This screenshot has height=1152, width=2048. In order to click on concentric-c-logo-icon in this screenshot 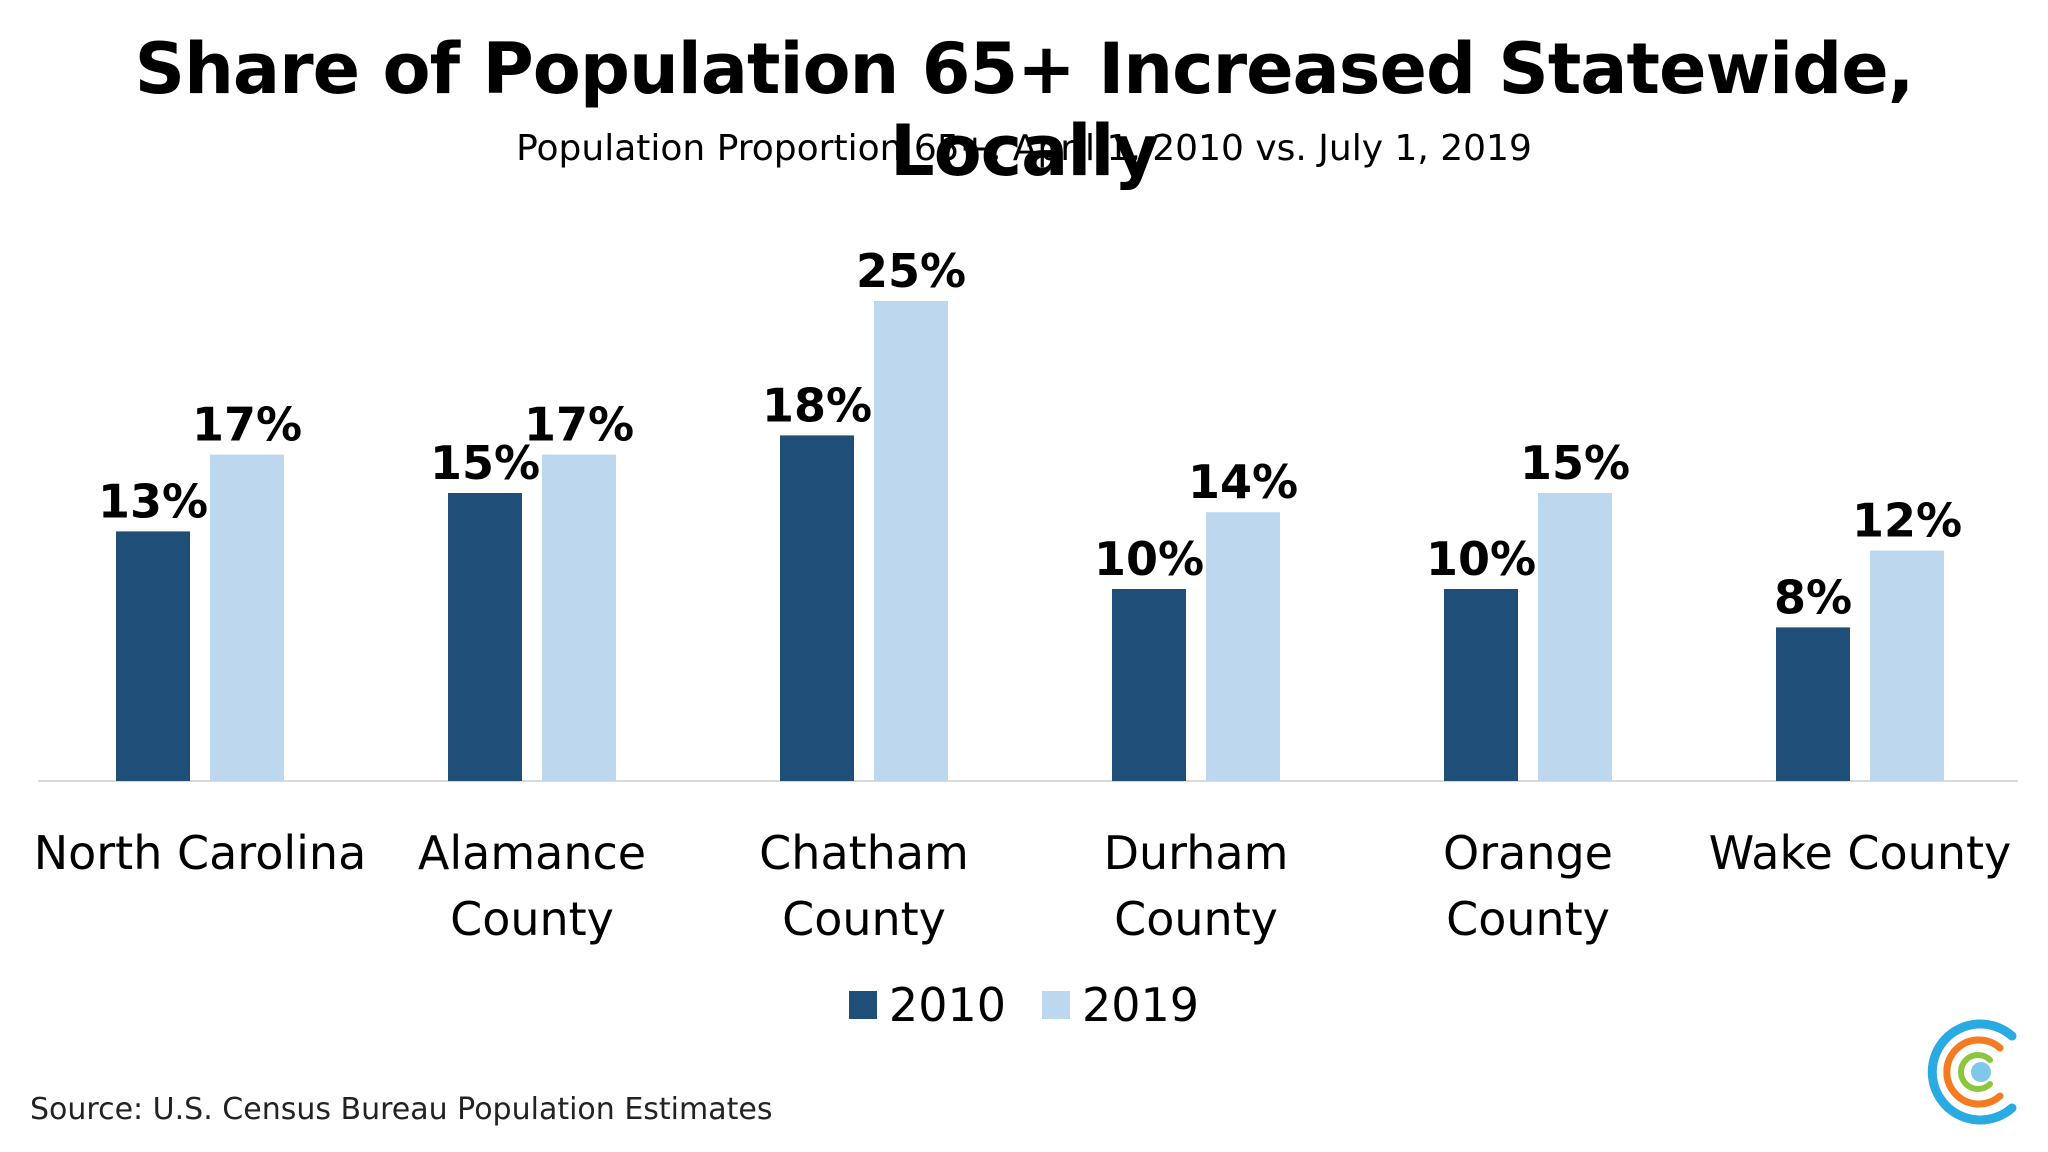, I will do `click(1972, 1072)`.